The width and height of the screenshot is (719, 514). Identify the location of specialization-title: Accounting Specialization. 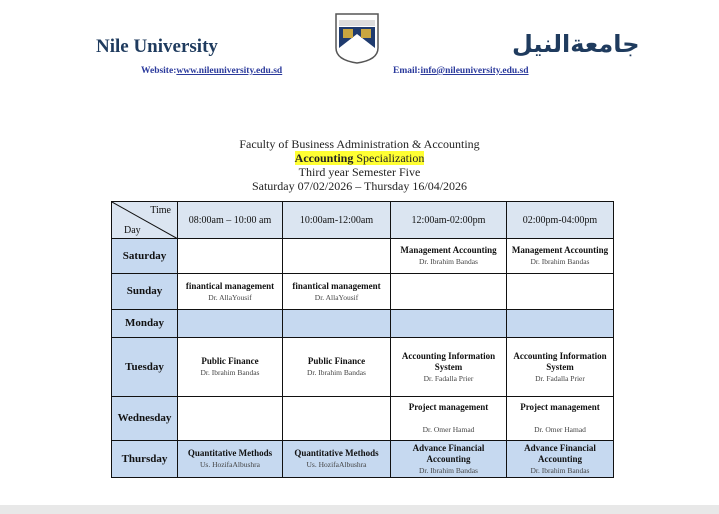
(359, 158).